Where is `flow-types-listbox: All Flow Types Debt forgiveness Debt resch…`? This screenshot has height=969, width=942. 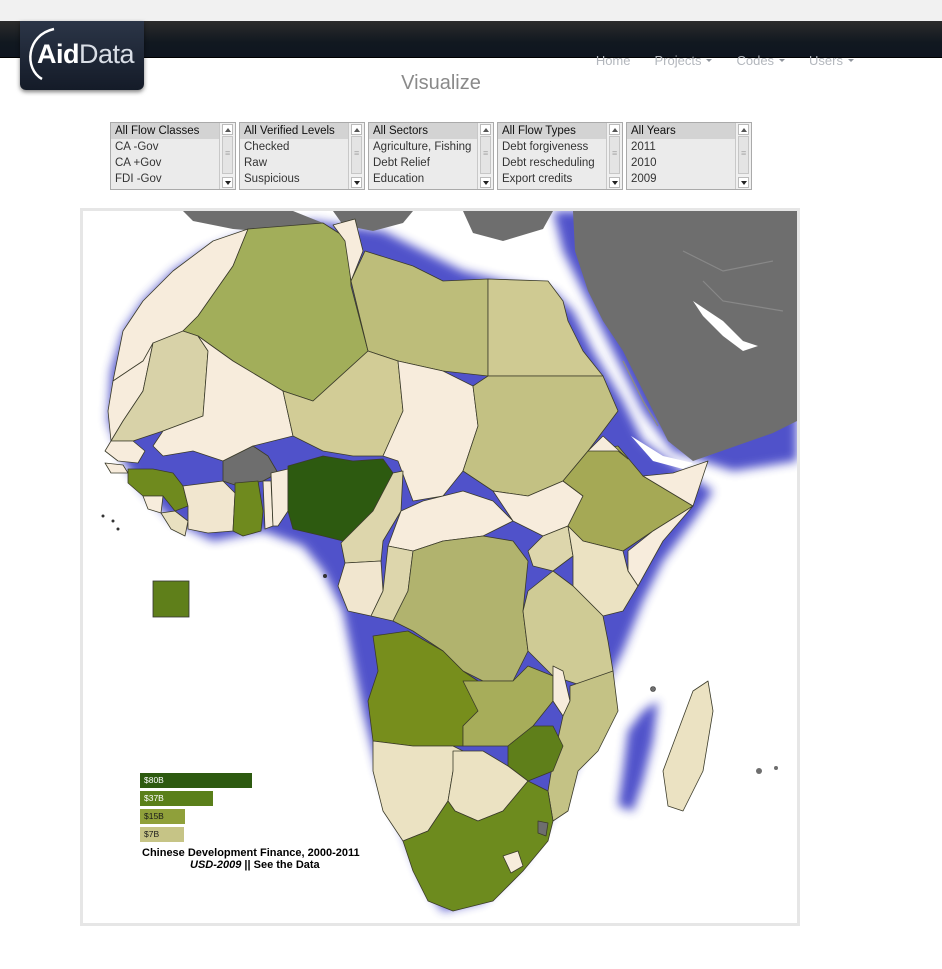 flow-types-listbox: All Flow Types Debt forgiveness Debt resch… is located at coordinates (560, 156).